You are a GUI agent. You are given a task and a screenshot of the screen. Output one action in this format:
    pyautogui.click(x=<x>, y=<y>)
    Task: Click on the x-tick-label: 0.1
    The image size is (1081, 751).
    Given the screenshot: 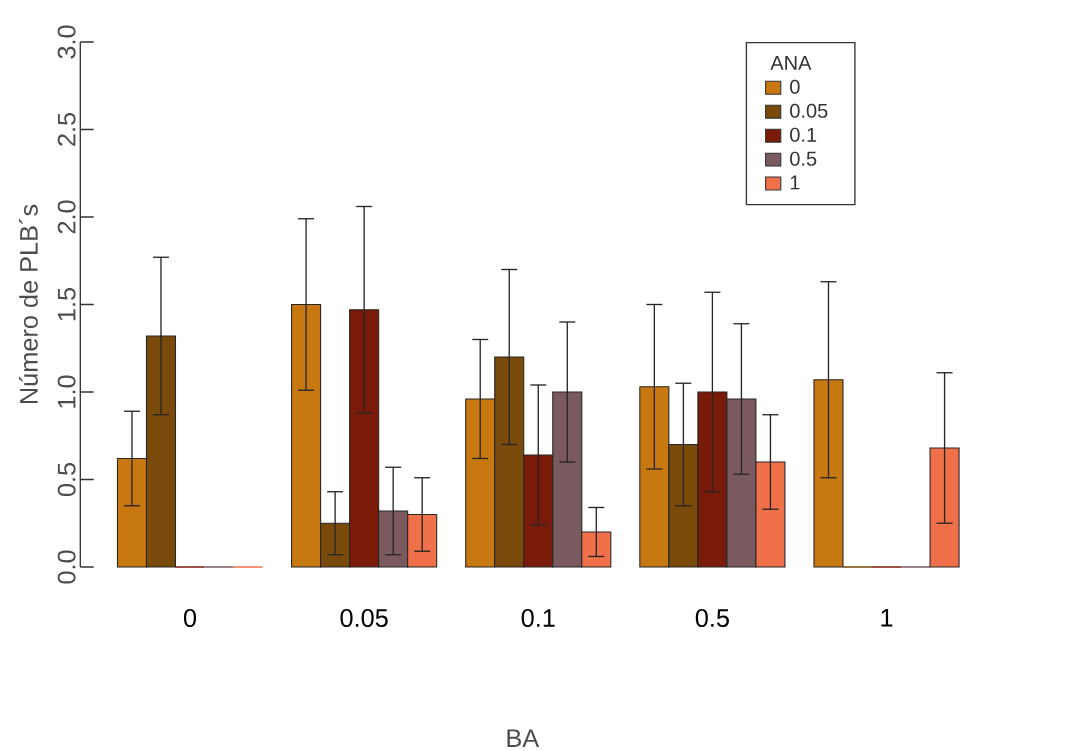 What is the action you would take?
    pyautogui.click(x=538, y=617)
    